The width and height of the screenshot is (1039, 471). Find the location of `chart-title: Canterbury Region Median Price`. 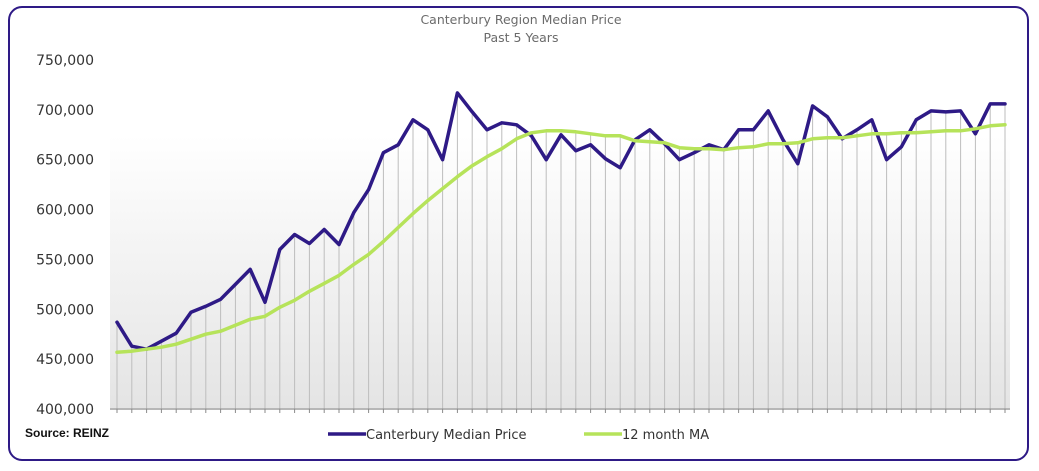

chart-title: Canterbury Region Median Price is located at coordinates (520, 19).